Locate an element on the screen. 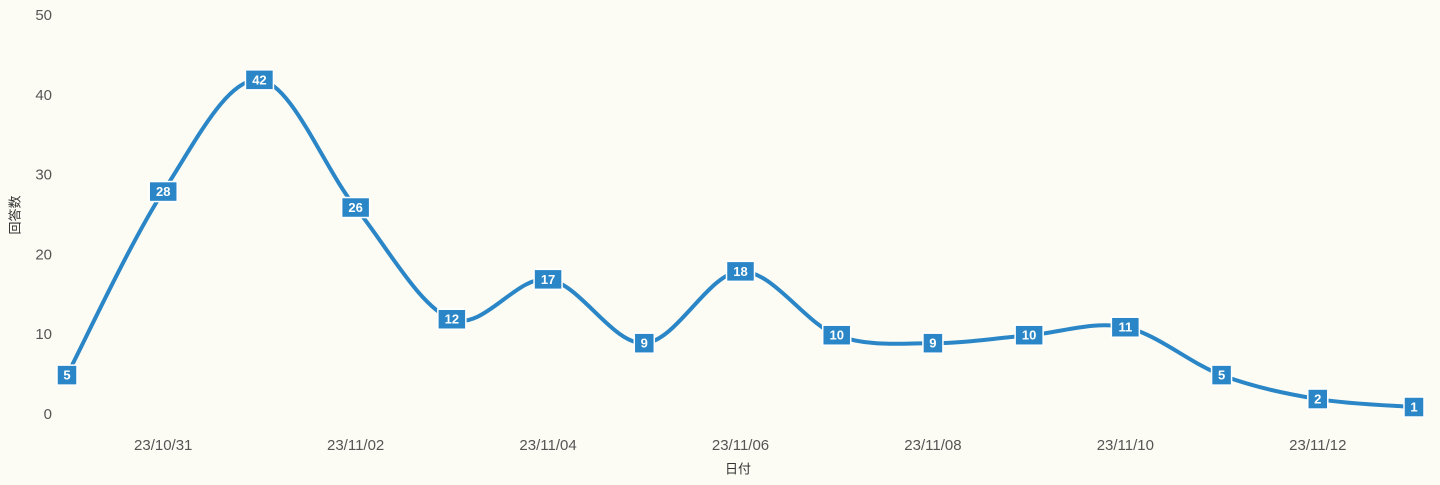  data-label: 2 is located at coordinates (1317, 398).